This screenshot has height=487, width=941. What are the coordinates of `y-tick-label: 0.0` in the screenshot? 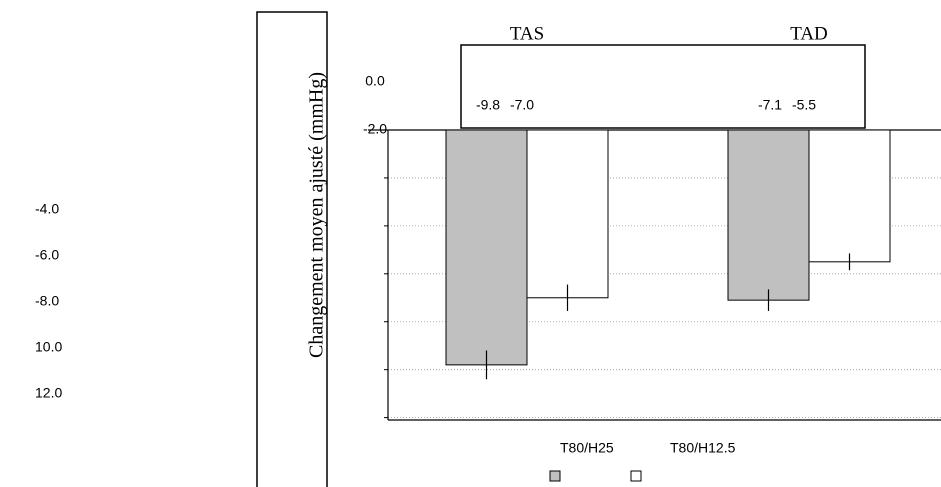 It's located at (375, 81).